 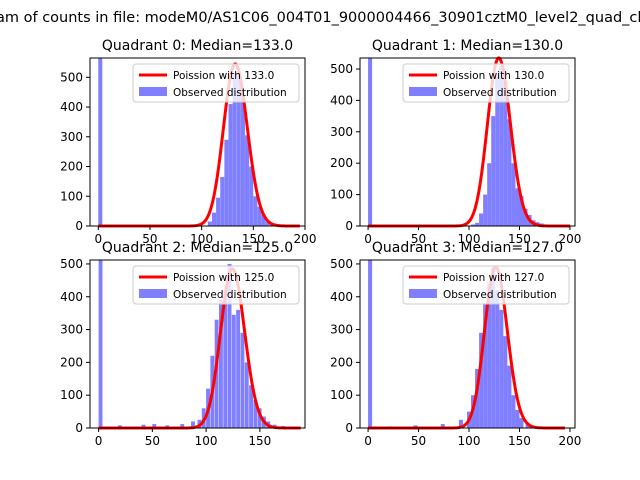 What do you see at coordinates (223, 278) in the screenshot?
I see `legend-label-poisson: Poission with 125.0` at bounding box center [223, 278].